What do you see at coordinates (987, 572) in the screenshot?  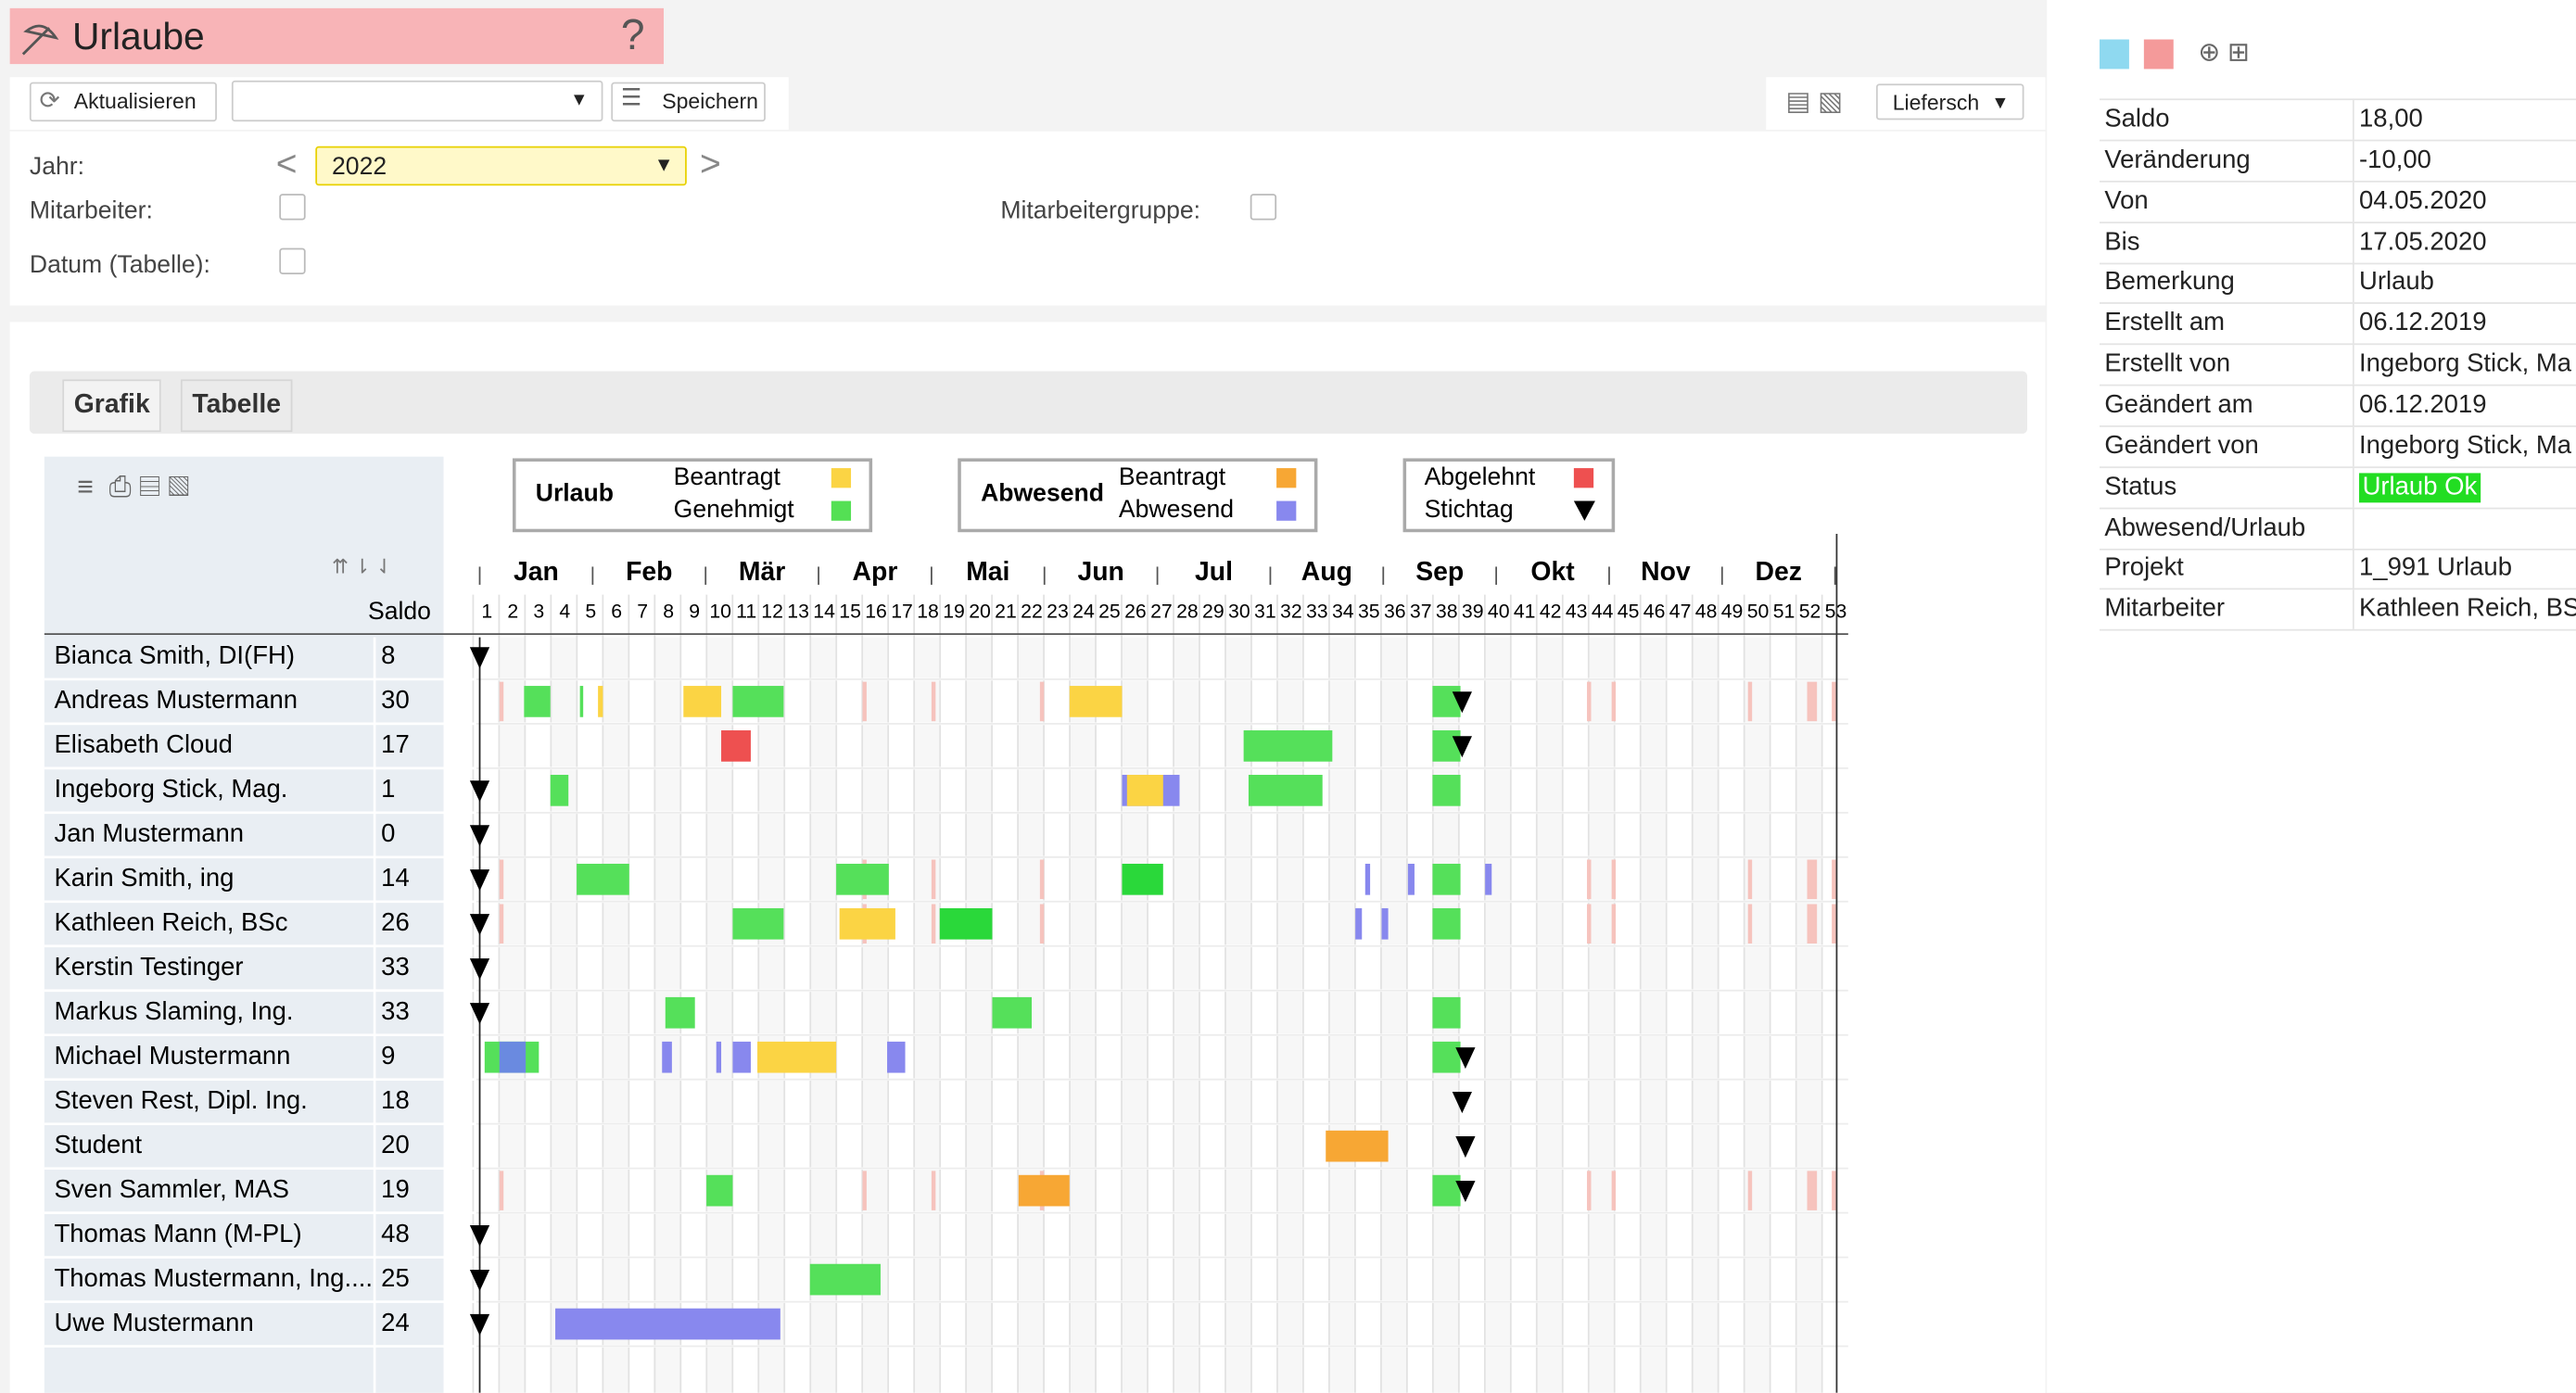 I see `month-label: Mai` at bounding box center [987, 572].